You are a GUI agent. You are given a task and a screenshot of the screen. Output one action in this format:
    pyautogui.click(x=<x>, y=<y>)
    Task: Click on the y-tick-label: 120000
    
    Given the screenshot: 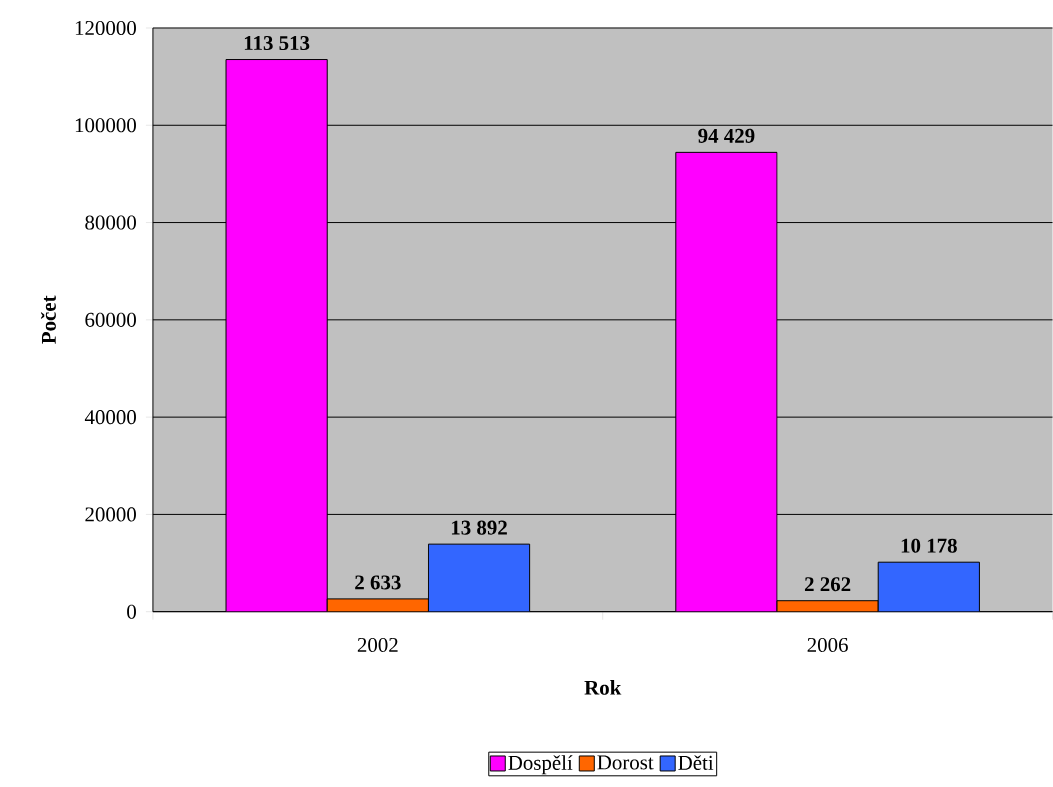 What is the action you would take?
    pyautogui.click(x=105, y=28)
    